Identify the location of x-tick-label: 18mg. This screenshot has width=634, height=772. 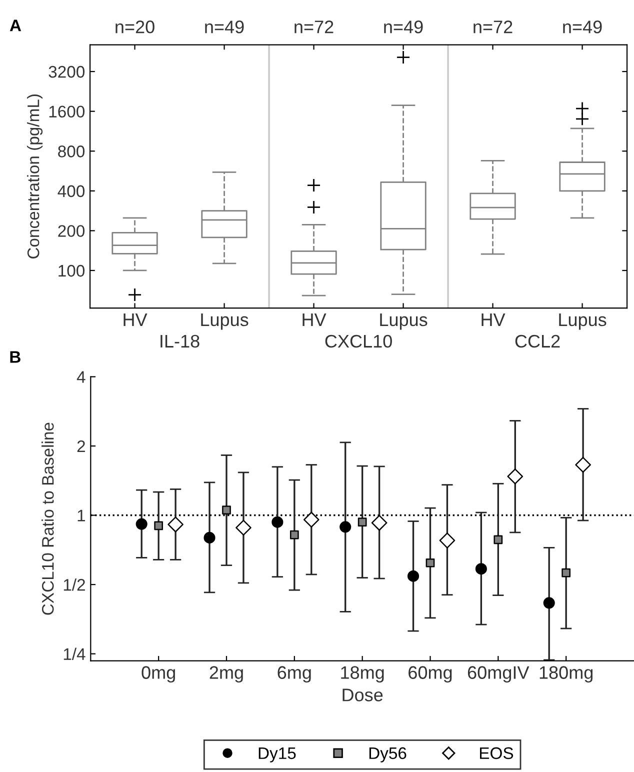
(362, 674).